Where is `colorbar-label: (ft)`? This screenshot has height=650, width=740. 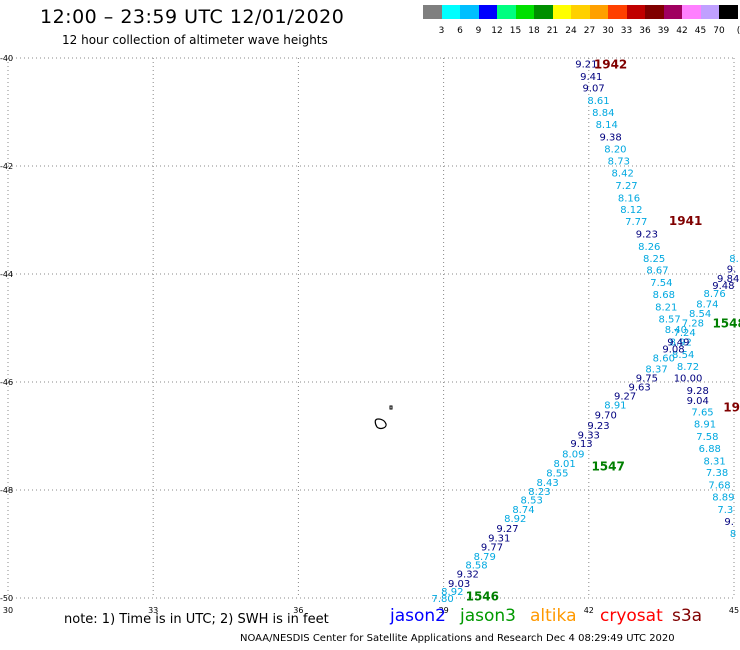
colorbar-label: (ft) is located at coordinates (738, 31).